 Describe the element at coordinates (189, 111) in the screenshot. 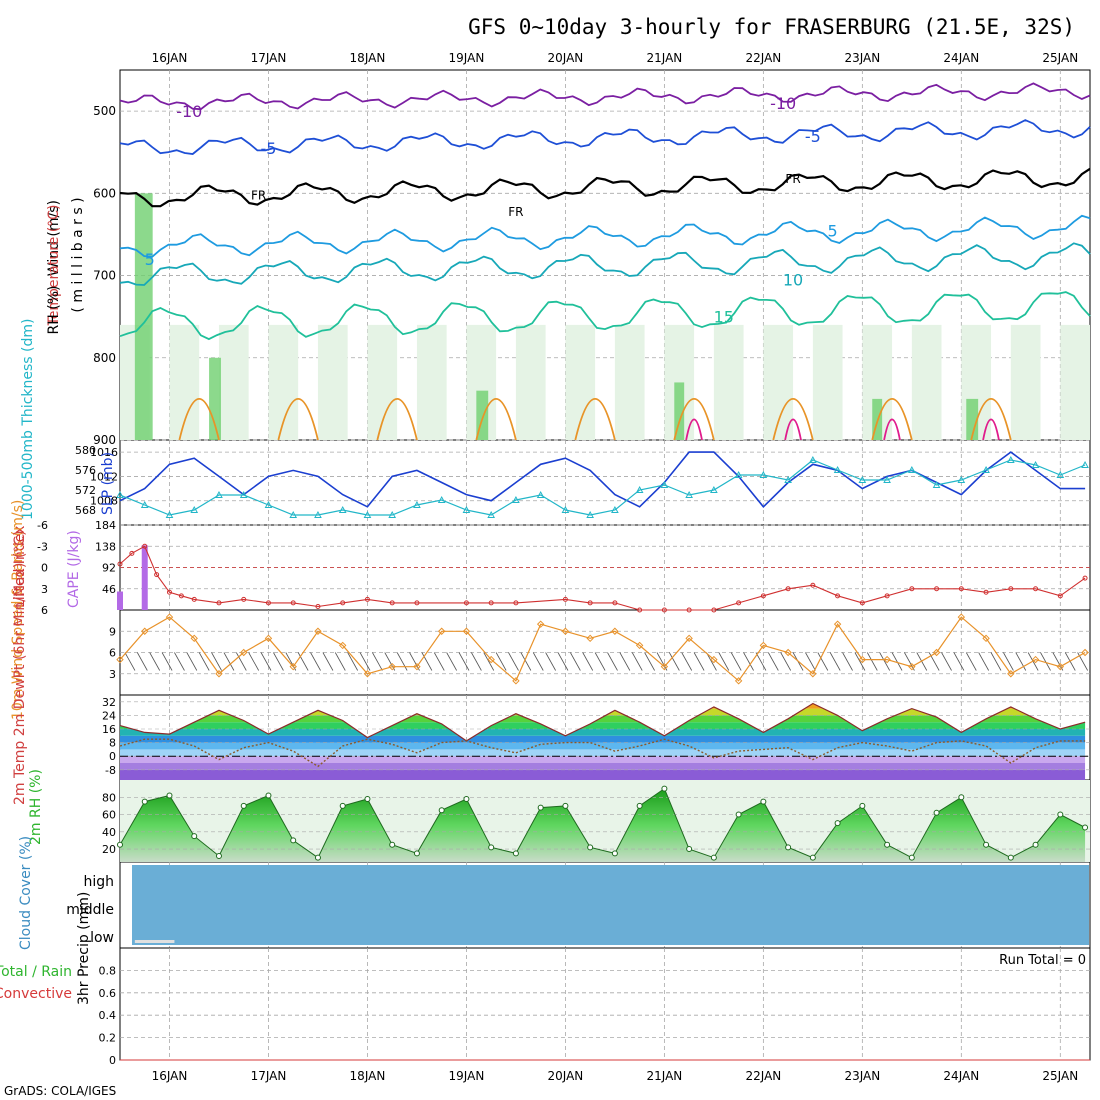

I see `contour-label: -10` at that location.